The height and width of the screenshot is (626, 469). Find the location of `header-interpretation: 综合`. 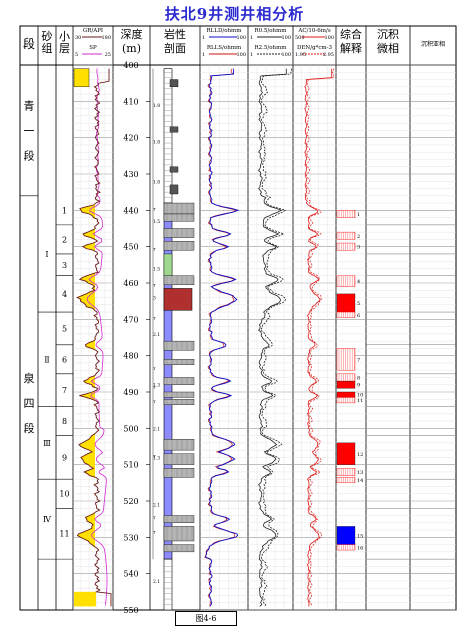

header-interpretation: 综合 is located at coordinates (351, 34).